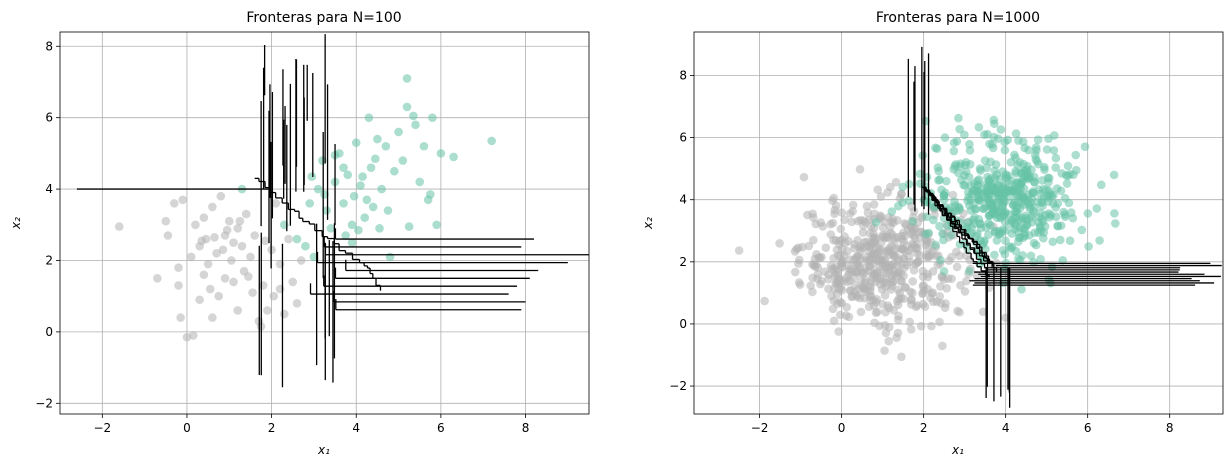 This screenshot has width=1232, height=469. I want to click on x-tick-label: 8, so click(1170, 428).